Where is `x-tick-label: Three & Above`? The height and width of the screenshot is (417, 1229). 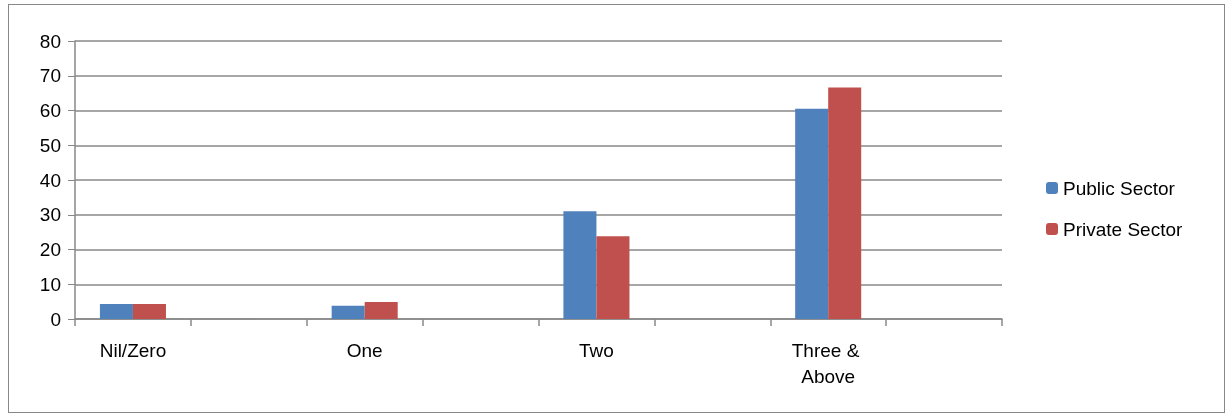 x-tick-label: Three & Above is located at coordinates (828, 363).